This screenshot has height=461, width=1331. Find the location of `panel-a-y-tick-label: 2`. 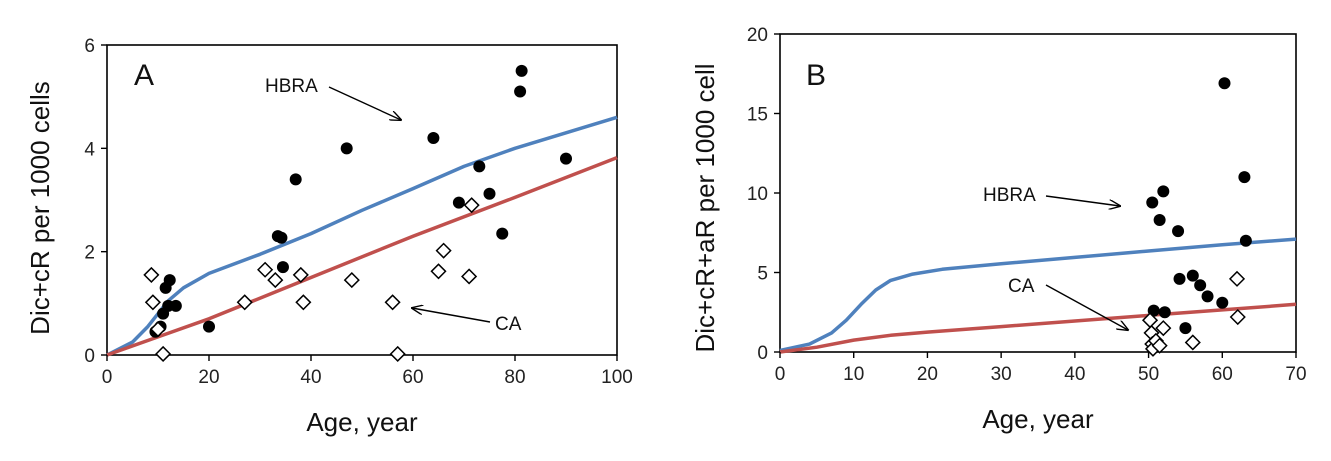

panel-a-y-tick-label: 2 is located at coordinates (89, 253).